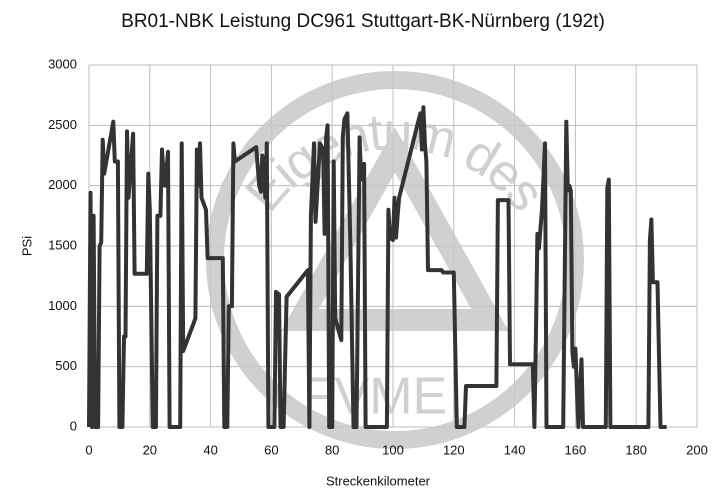  What do you see at coordinates (73, 425) in the screenshot?
I see `y-tick-label: 0` at bounding box center [73, 425].